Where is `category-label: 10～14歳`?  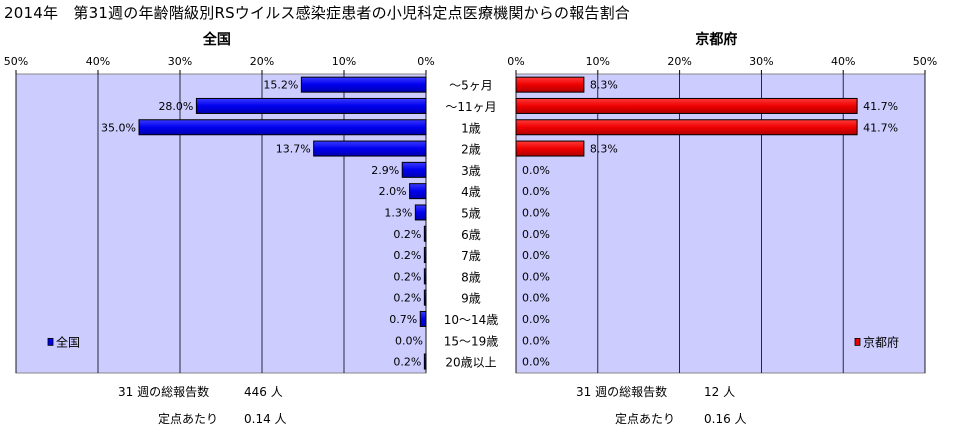
category-label: 10～14歳 is located at coordinates (471, 320).